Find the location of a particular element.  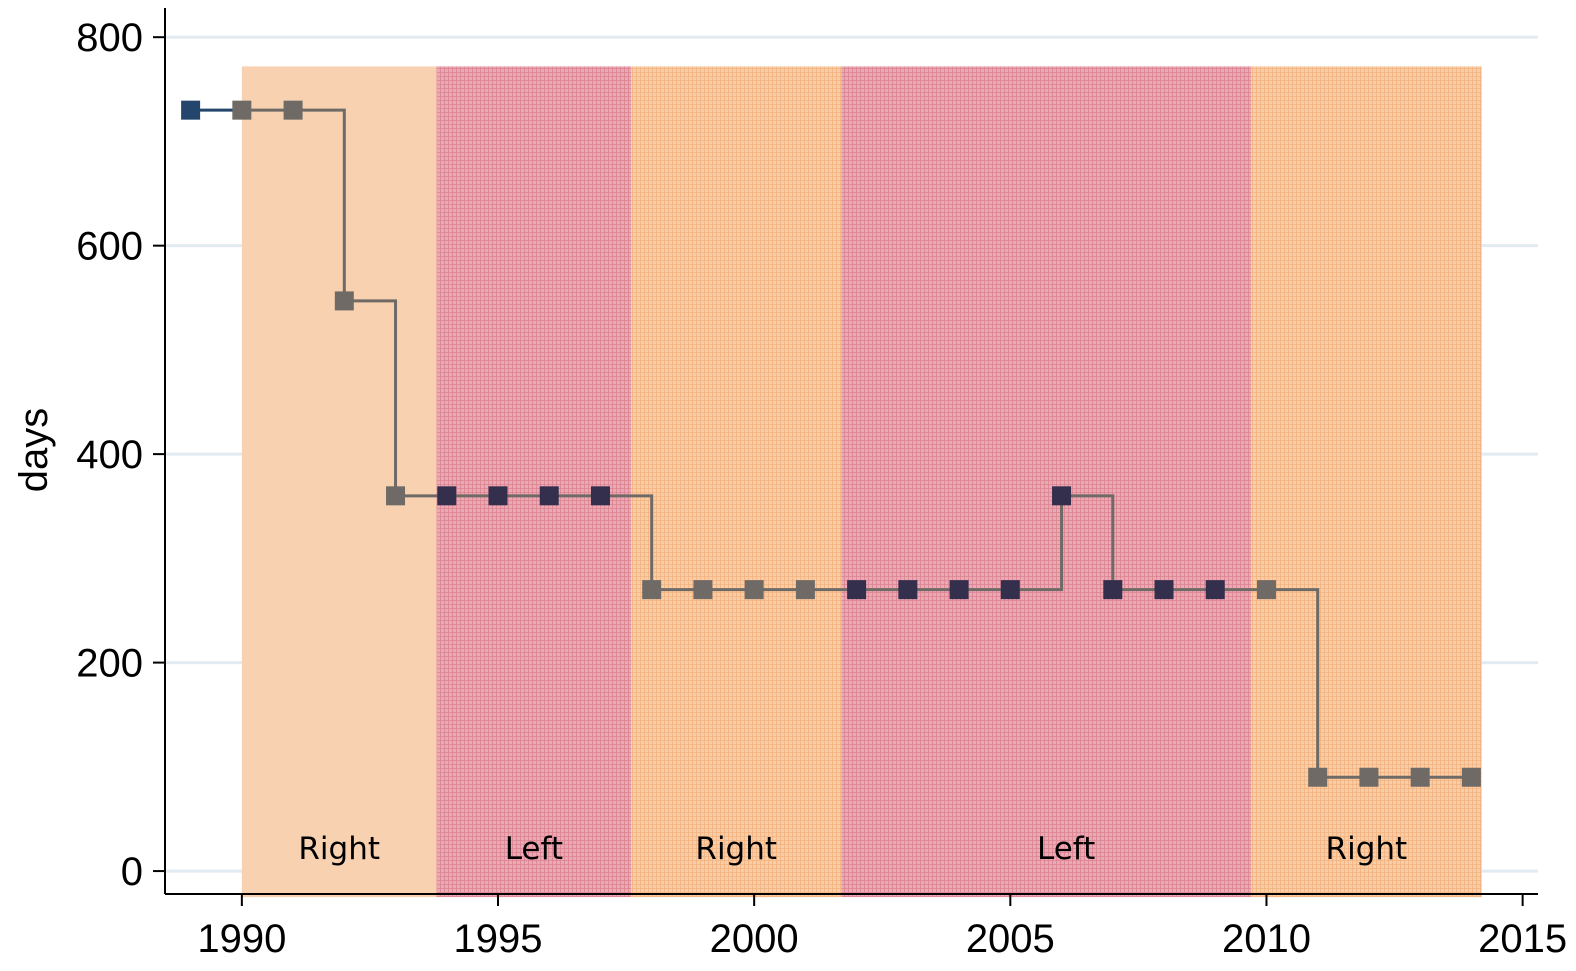

data-point-2010 is located at coordinates (1266, 590).